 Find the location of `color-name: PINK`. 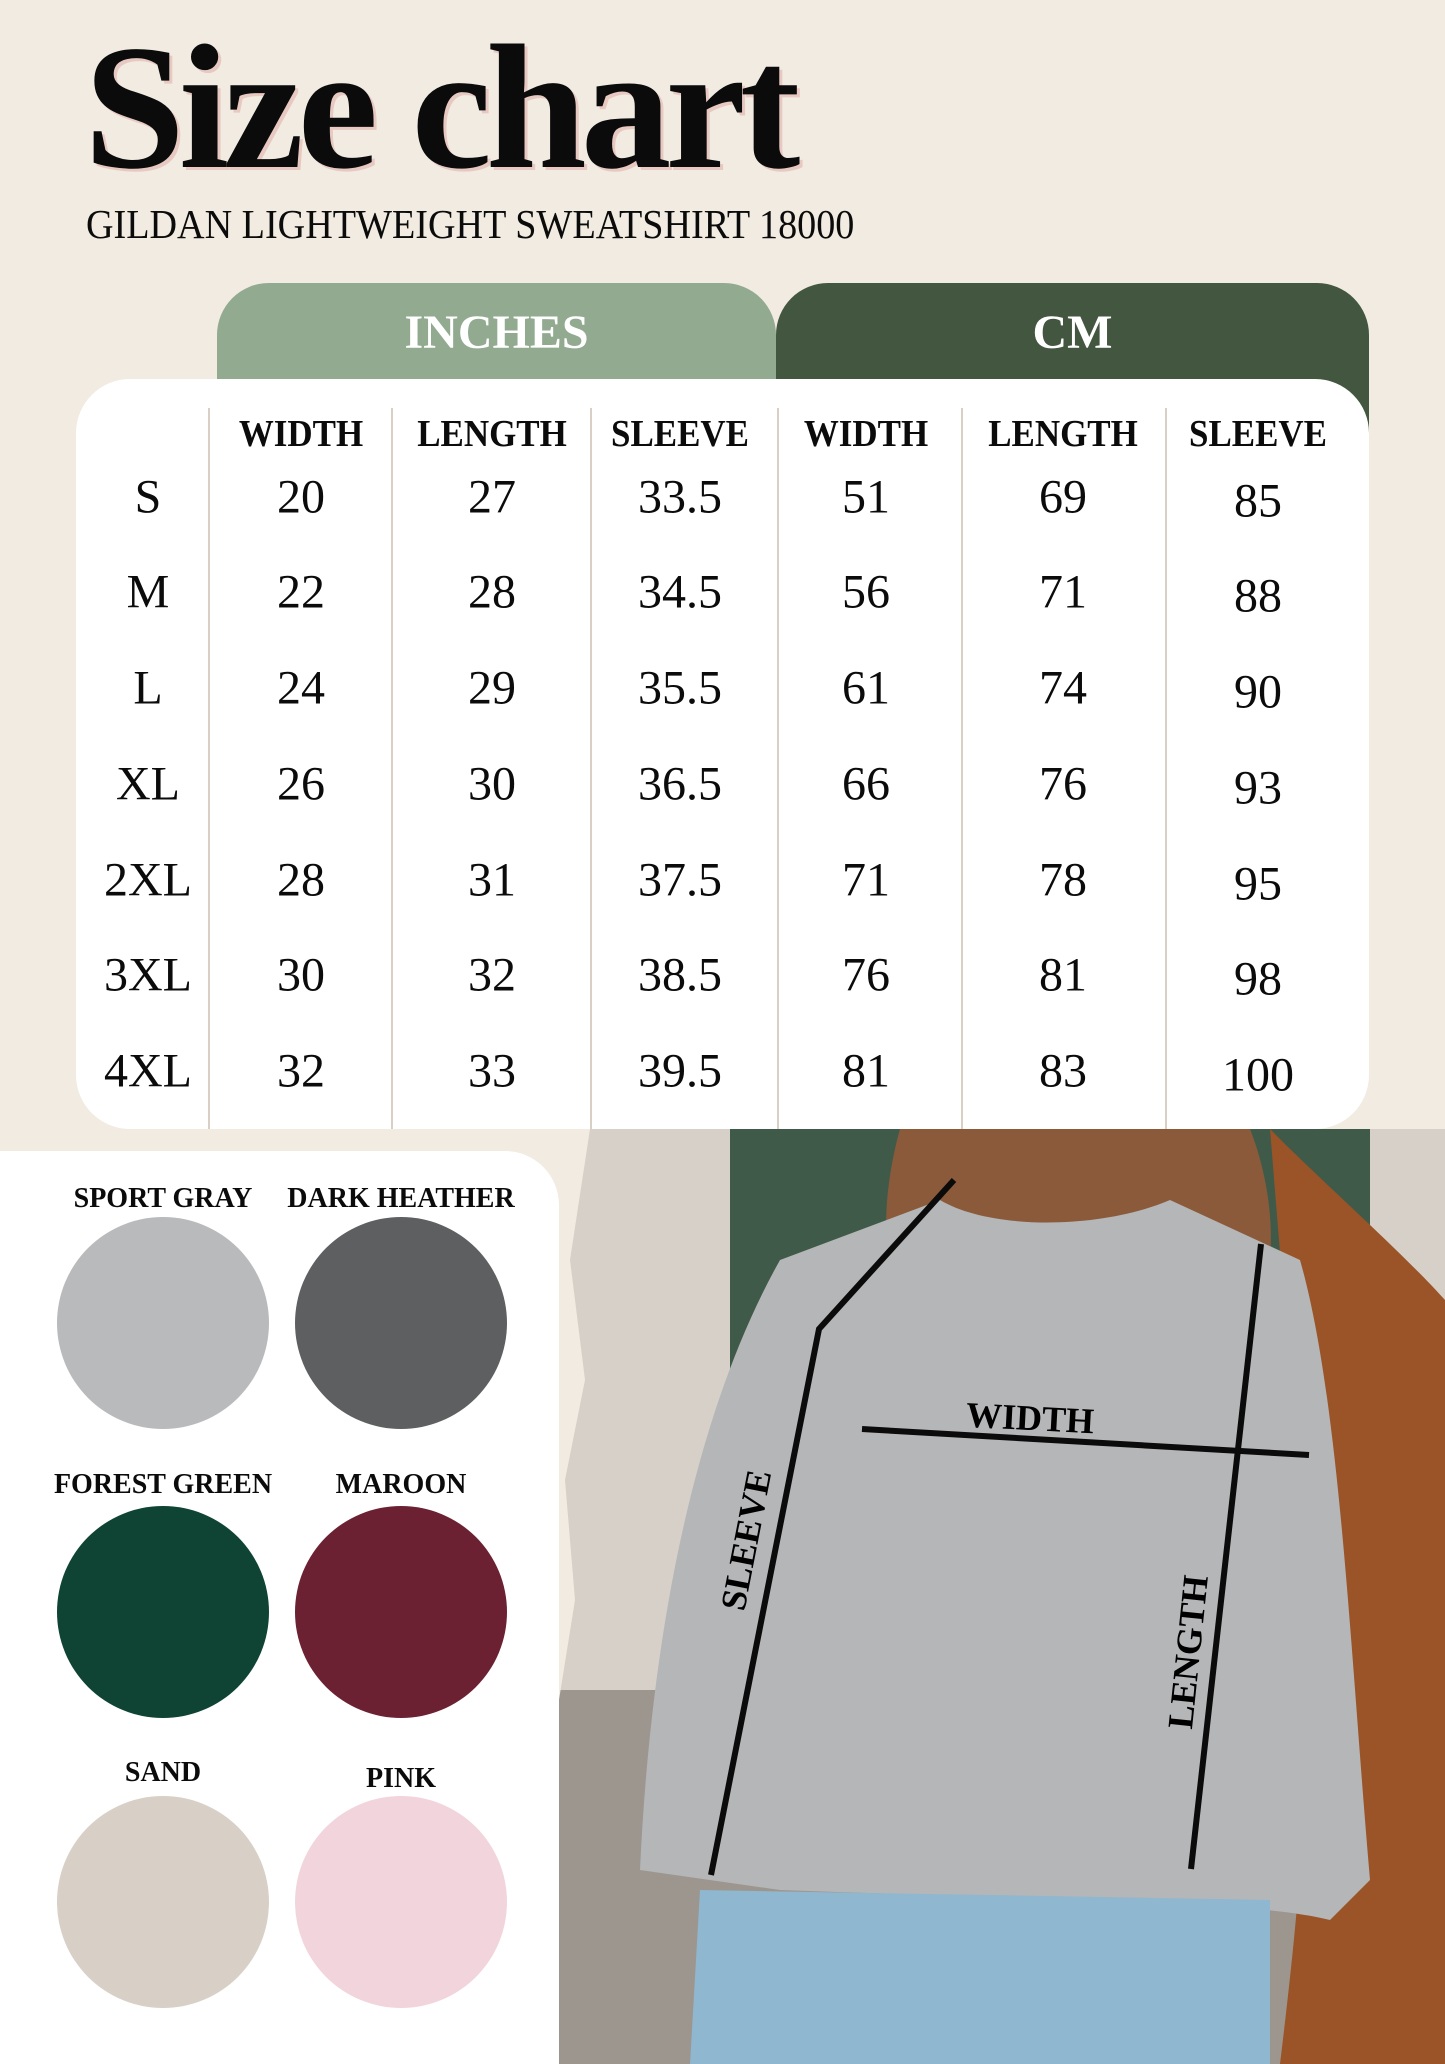

color-name: PINK is located at coordinates (401, 1778).